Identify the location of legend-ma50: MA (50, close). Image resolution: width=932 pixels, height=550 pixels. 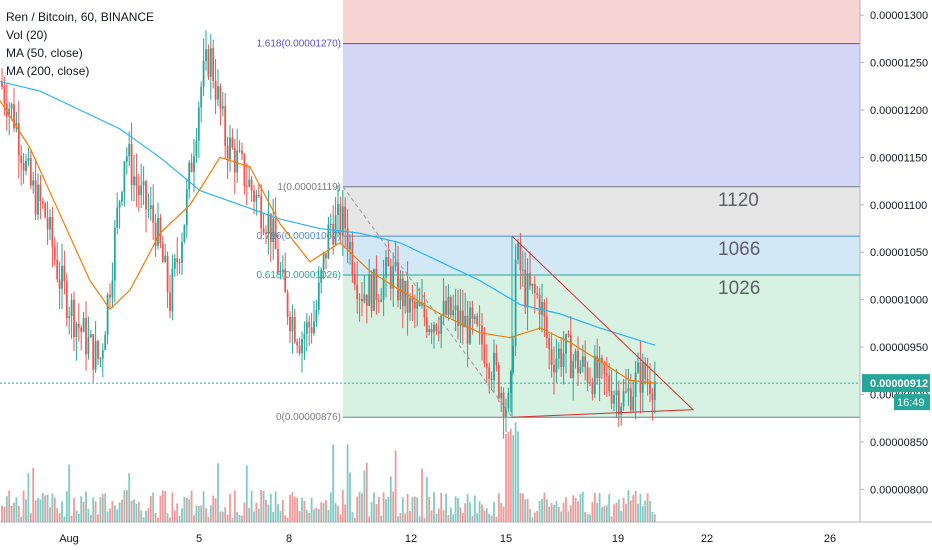
(44, 53).